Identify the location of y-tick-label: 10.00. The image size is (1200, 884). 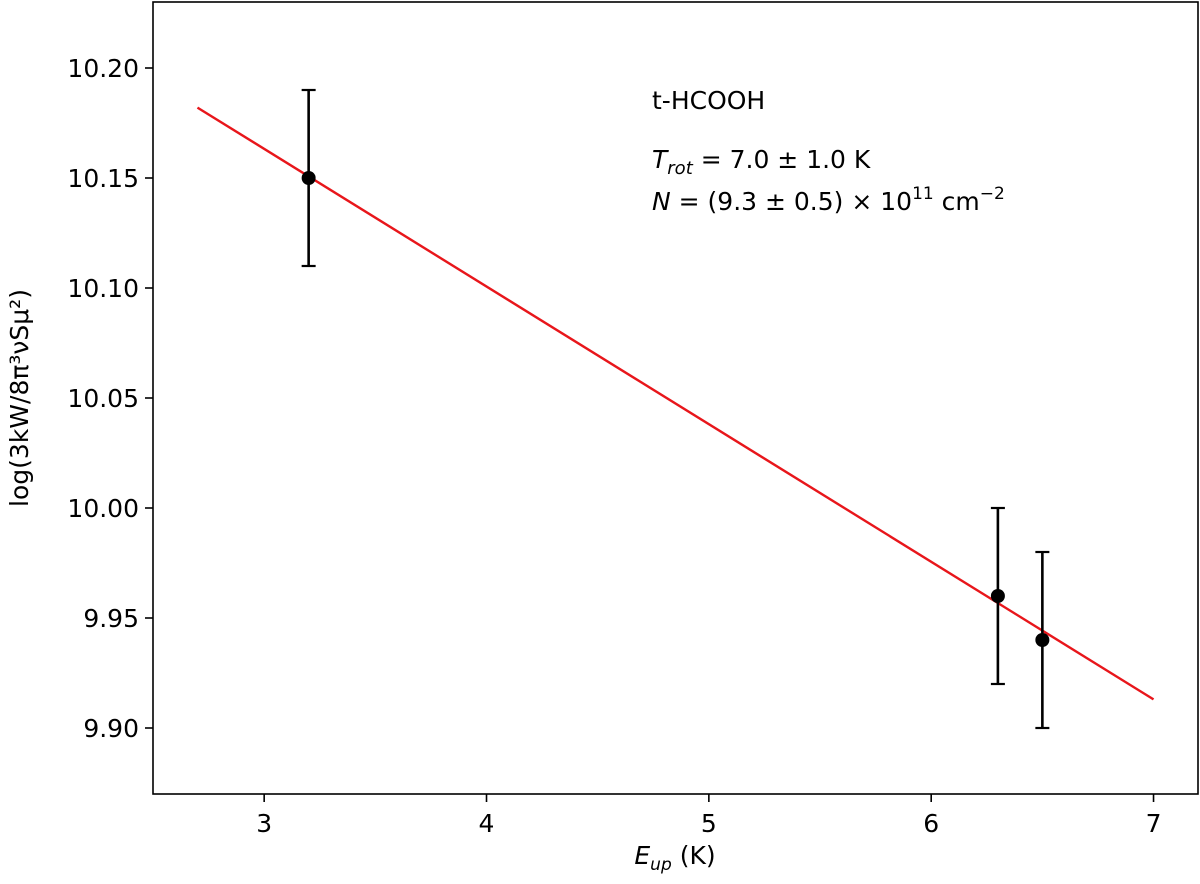
(103, 508).